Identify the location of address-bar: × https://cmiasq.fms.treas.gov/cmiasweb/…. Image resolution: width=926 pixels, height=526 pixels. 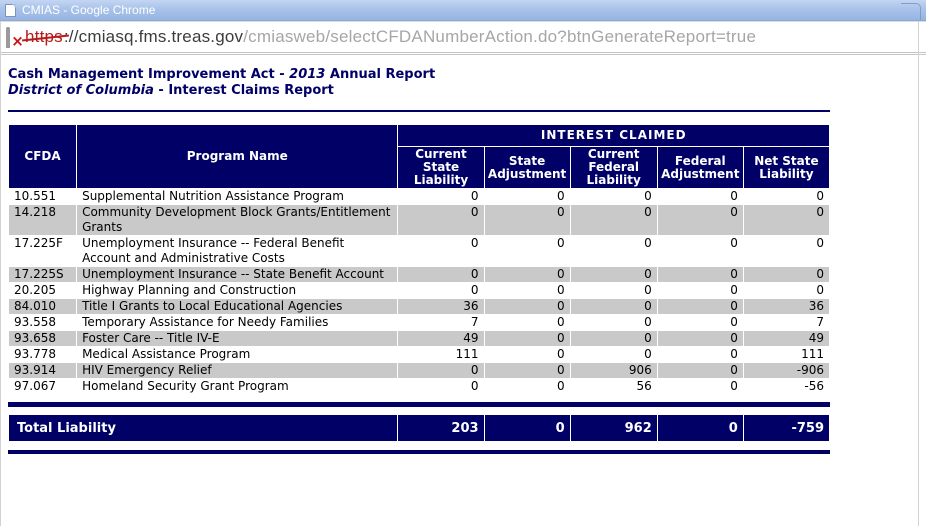
(463, 37).